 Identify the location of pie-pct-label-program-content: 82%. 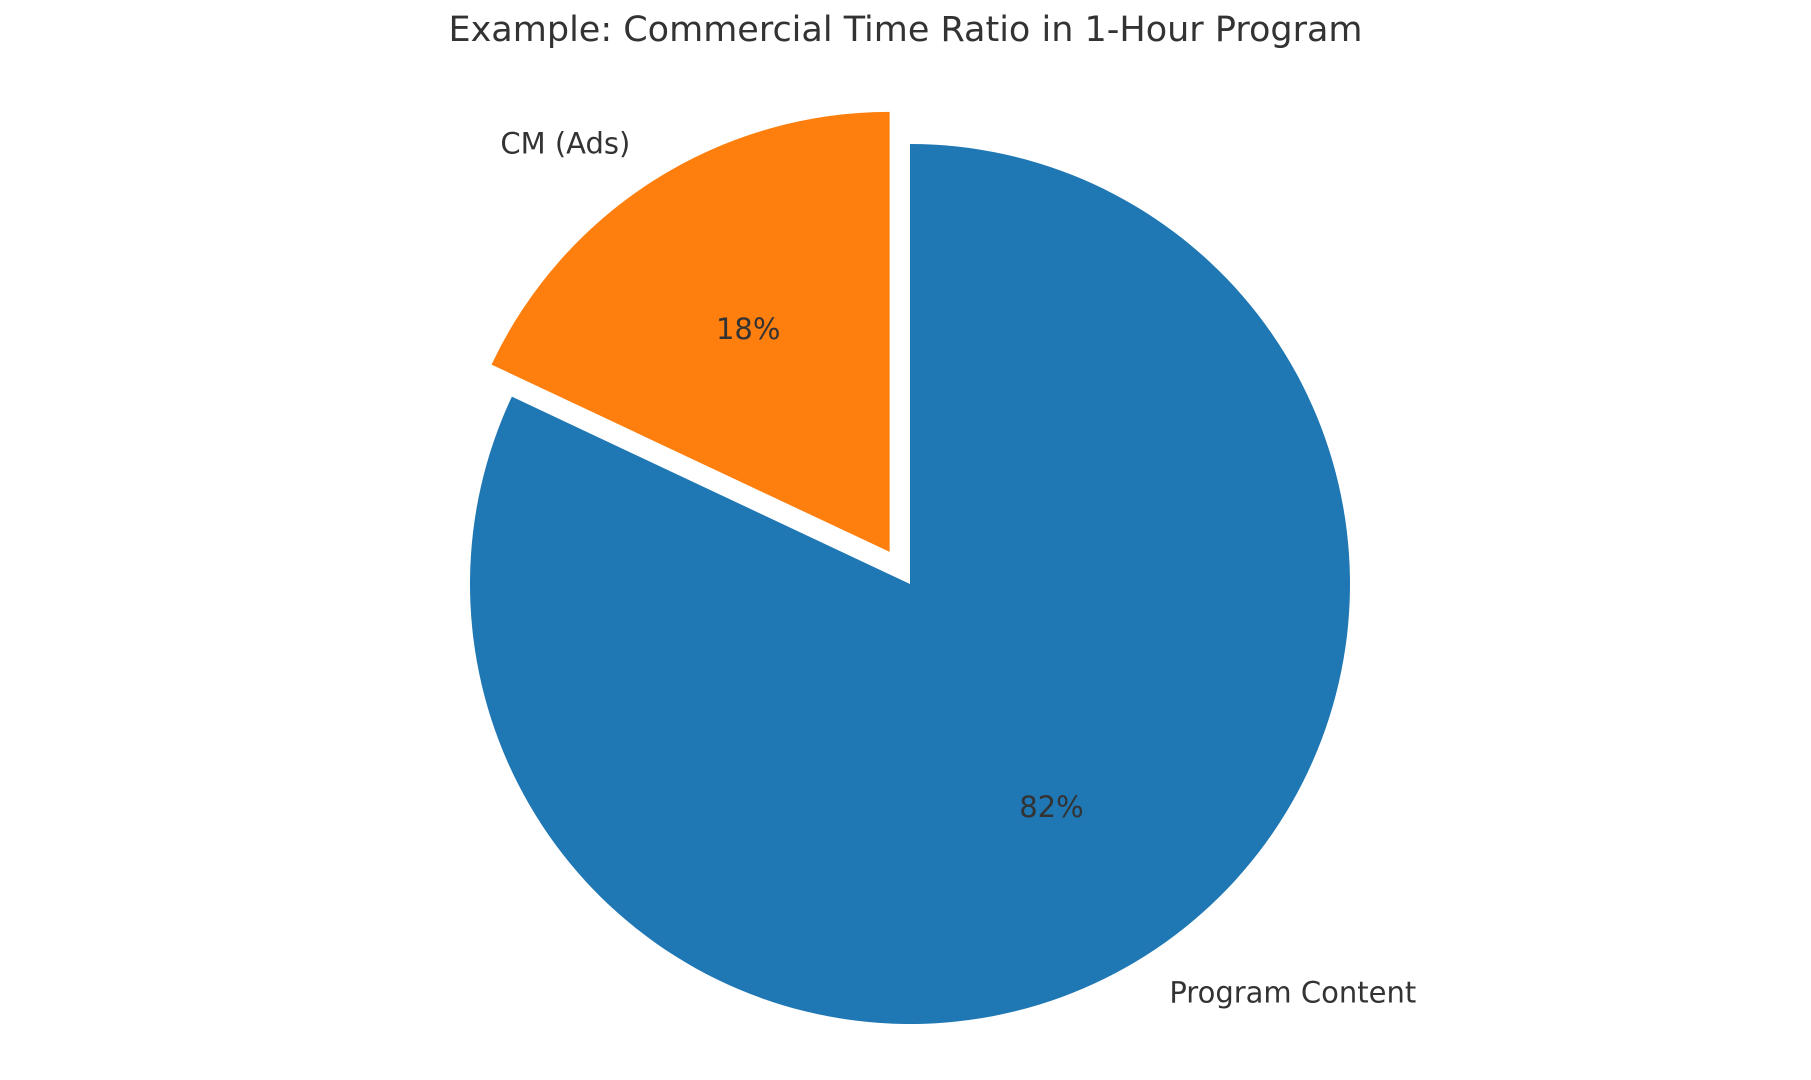
(1051, 807).